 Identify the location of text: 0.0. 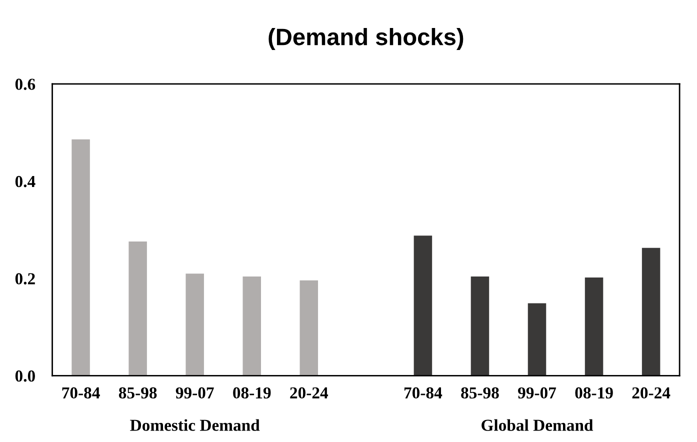
(25, 376).